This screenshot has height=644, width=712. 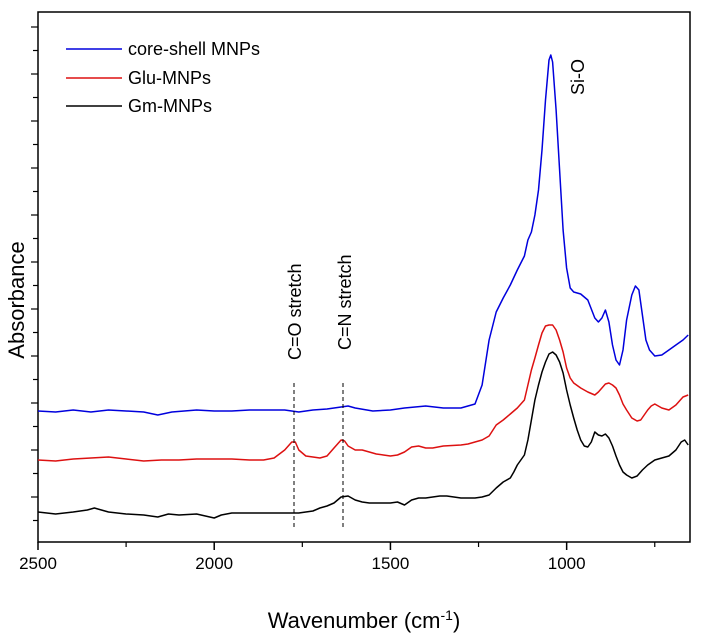 I want to click on x-tick-label: 1500, so click(x=391, y=563).